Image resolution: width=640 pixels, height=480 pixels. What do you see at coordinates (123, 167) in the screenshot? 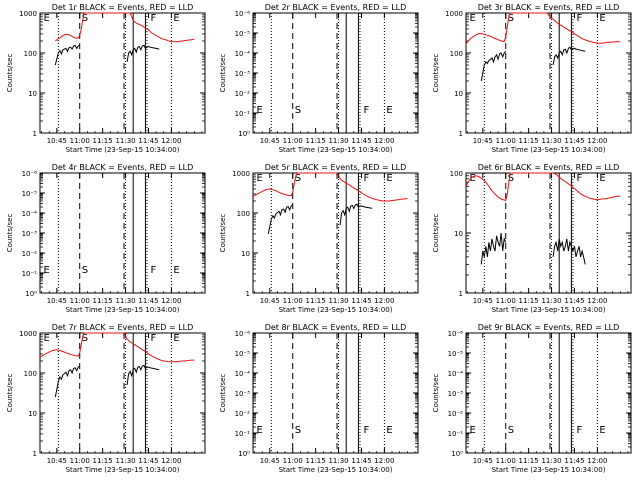
I see `panel-title: Det 4r BLACK = Events, RED = LLD` at bounding box center [123, 167].